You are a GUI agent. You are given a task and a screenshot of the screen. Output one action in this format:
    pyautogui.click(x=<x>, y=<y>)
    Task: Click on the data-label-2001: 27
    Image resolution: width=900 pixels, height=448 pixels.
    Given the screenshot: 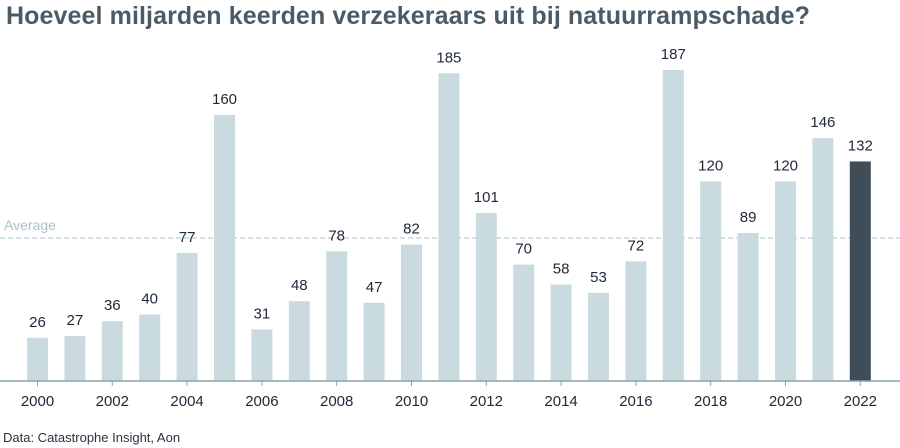 What is the action you would take?
    pyautogui.click(x=75, y=320)
    